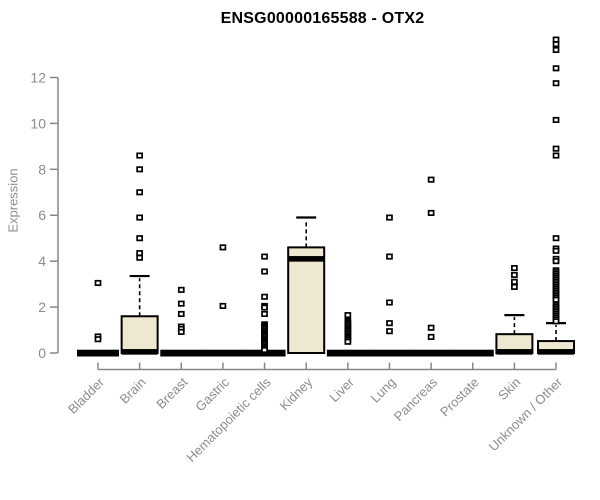 The width and height of the screenshot is (600, 500). What do you see at coordinates (459, 397) in the screenshot?
I see `x-tick-label: Prostate` at bounding box center [459, 397].